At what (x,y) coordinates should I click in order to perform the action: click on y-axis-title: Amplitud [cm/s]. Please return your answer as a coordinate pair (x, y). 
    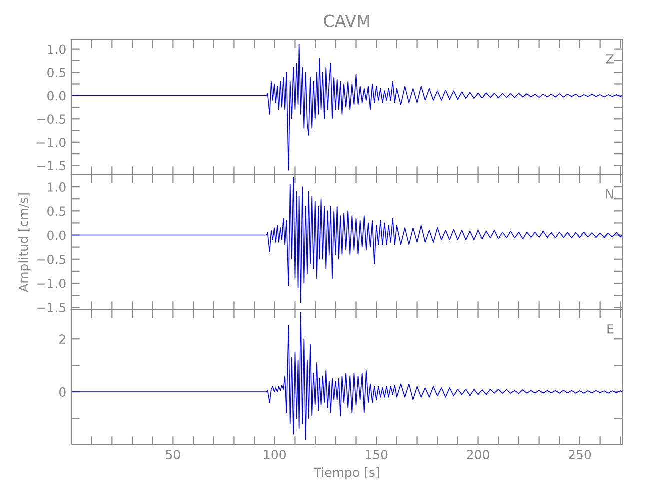
    Looking at the image, I should click on (24, 243).